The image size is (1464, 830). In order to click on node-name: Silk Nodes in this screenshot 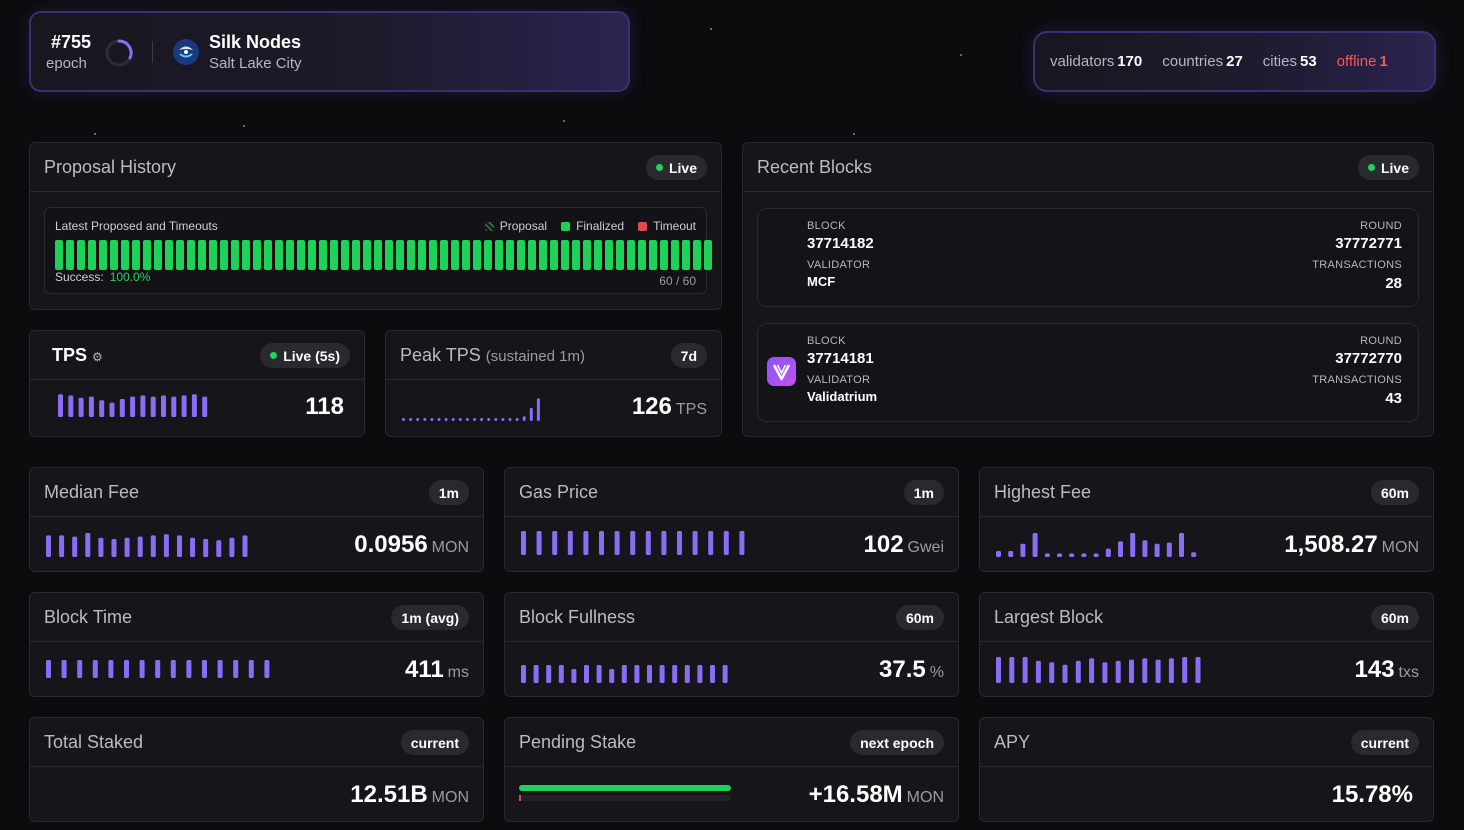, I will do `click(255, 42)`.